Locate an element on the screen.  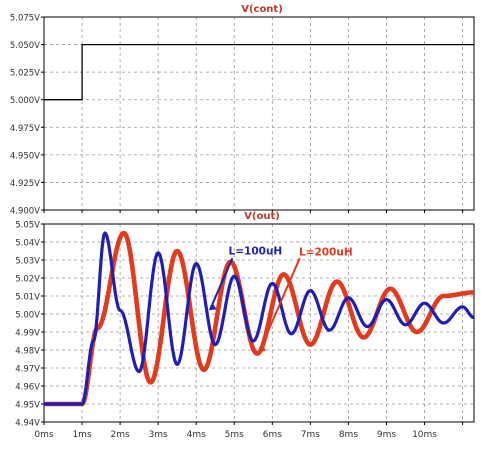
y-tick-label: 5.075V is located at coordinates (25, 19).